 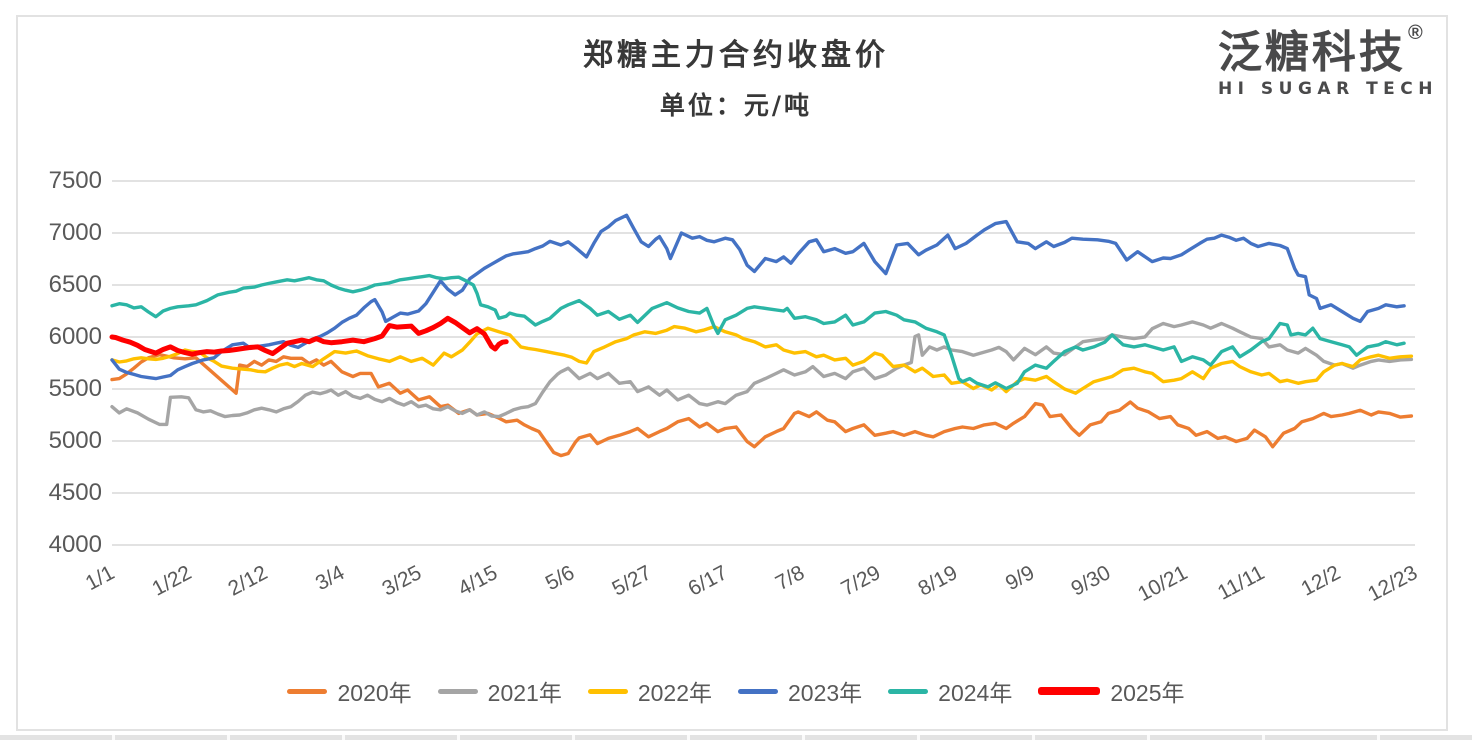 What do you see at coordinates (75, 492) in the screenshot?
I see `y-tick-label-4500: 4500` at bounding box center [75, 492].